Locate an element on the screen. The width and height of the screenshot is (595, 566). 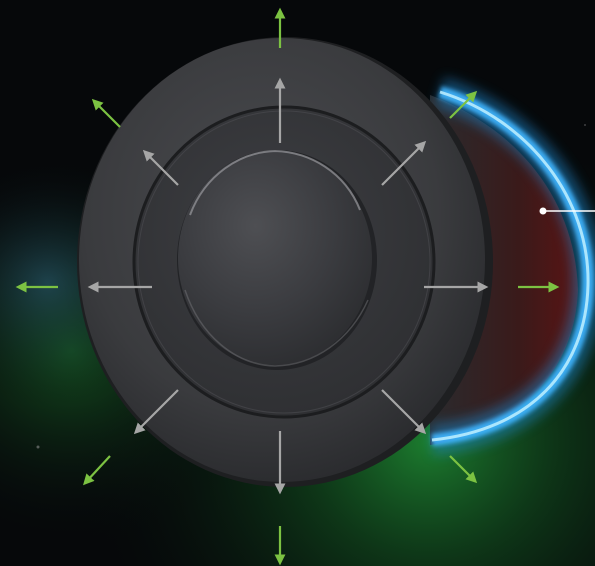
outer-arrow-up-left is located at coordinates (106, 113).